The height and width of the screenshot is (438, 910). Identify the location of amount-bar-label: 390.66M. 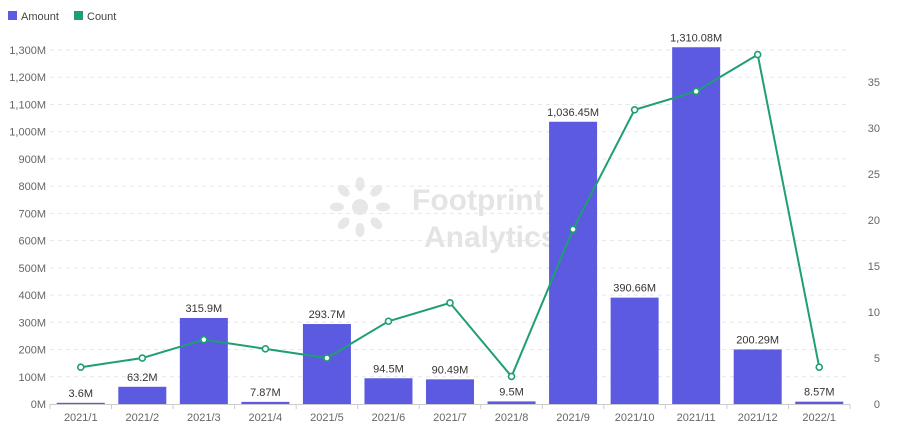
(634, 289).